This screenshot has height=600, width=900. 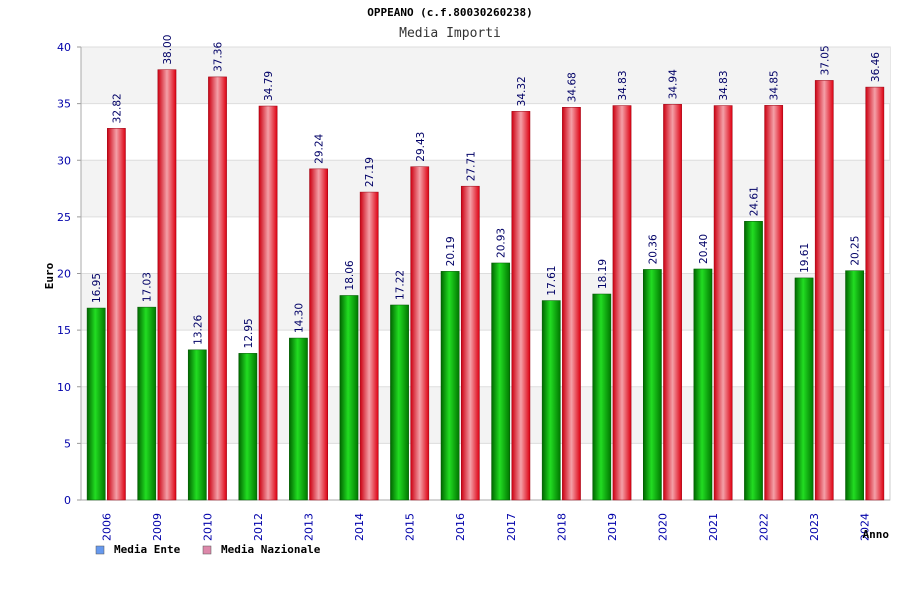 I want to click on data-label-media-nazionale-2014: 27.19, so click(x=370, y=172).